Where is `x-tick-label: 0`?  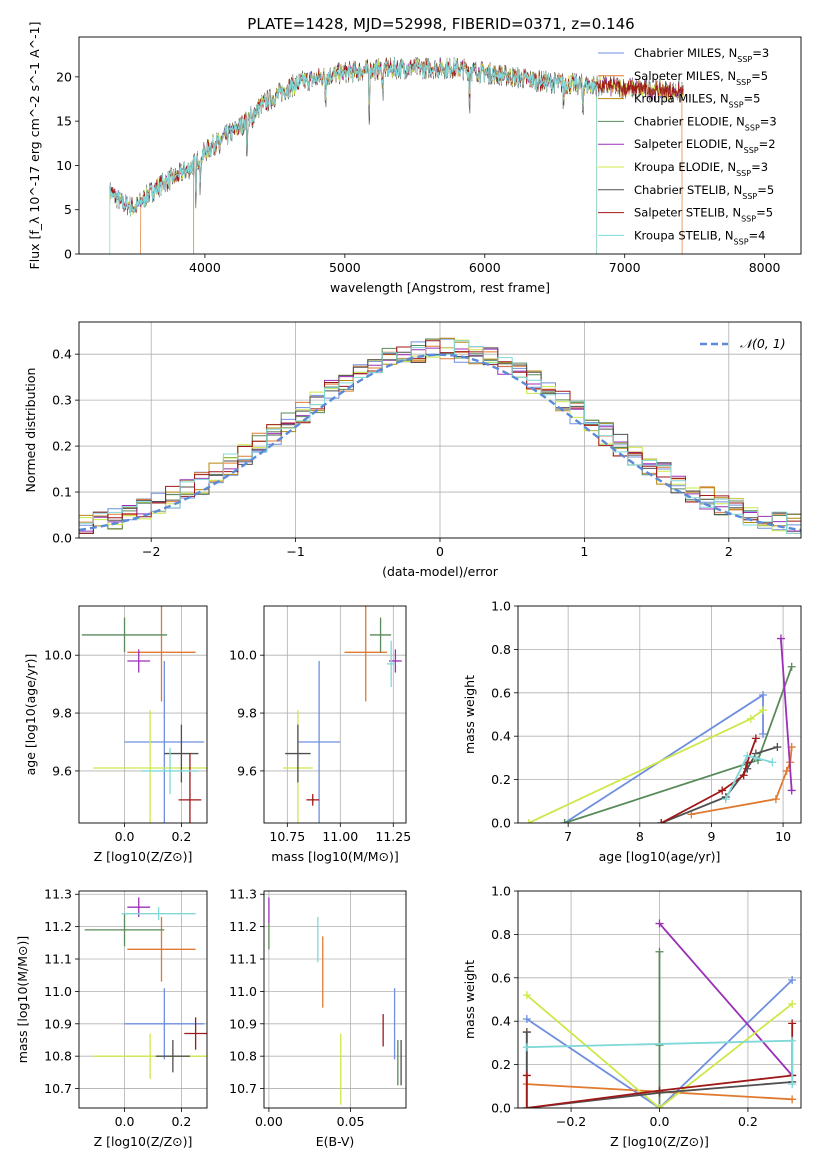 x-tick-label: 0 is located at coordinates (440, 551).